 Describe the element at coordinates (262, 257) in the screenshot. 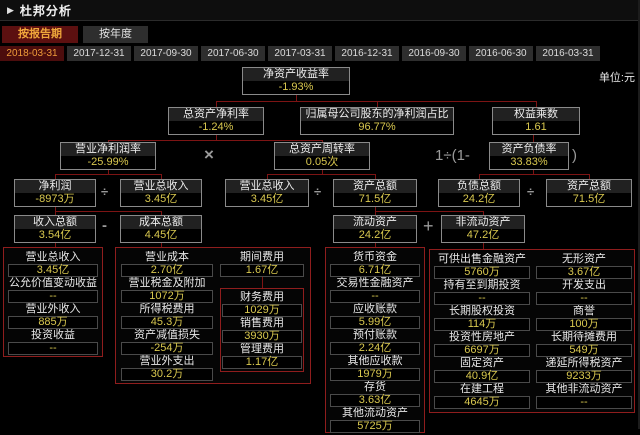

I see `stat-label: 期间费用` at that location.